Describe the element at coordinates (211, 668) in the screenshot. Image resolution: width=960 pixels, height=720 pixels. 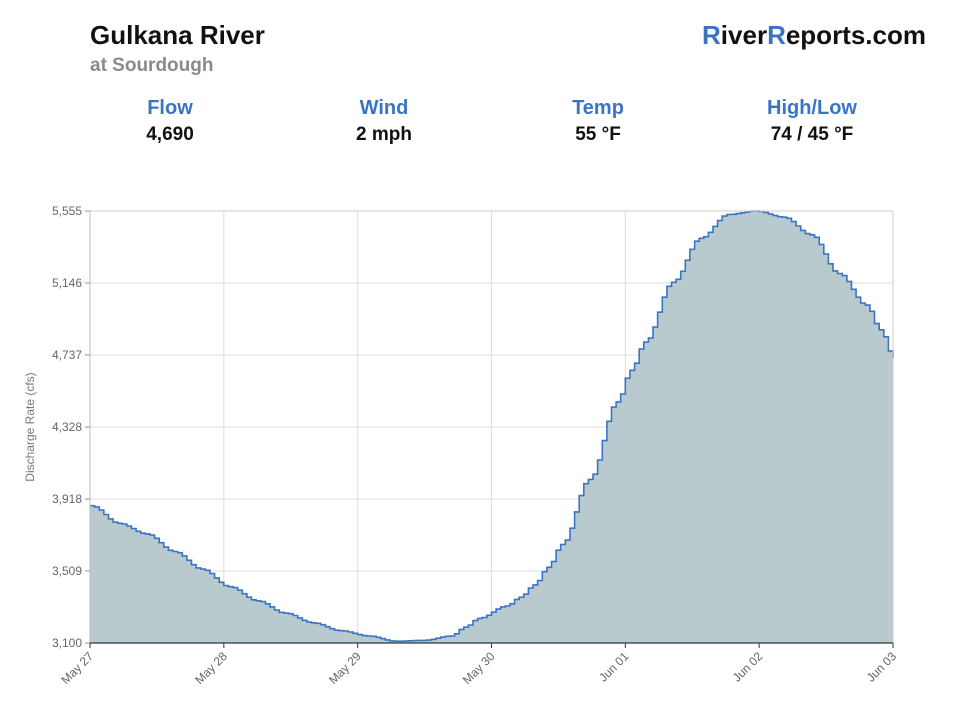
I see `x-tick-label: May 28` at that location.